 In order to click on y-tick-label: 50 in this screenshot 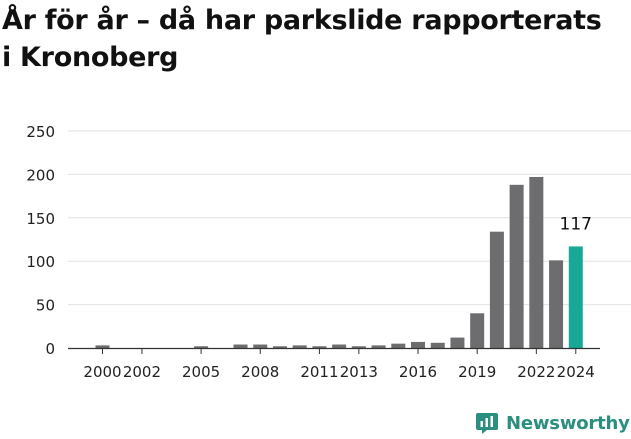, I will do `click(45, 306)`.